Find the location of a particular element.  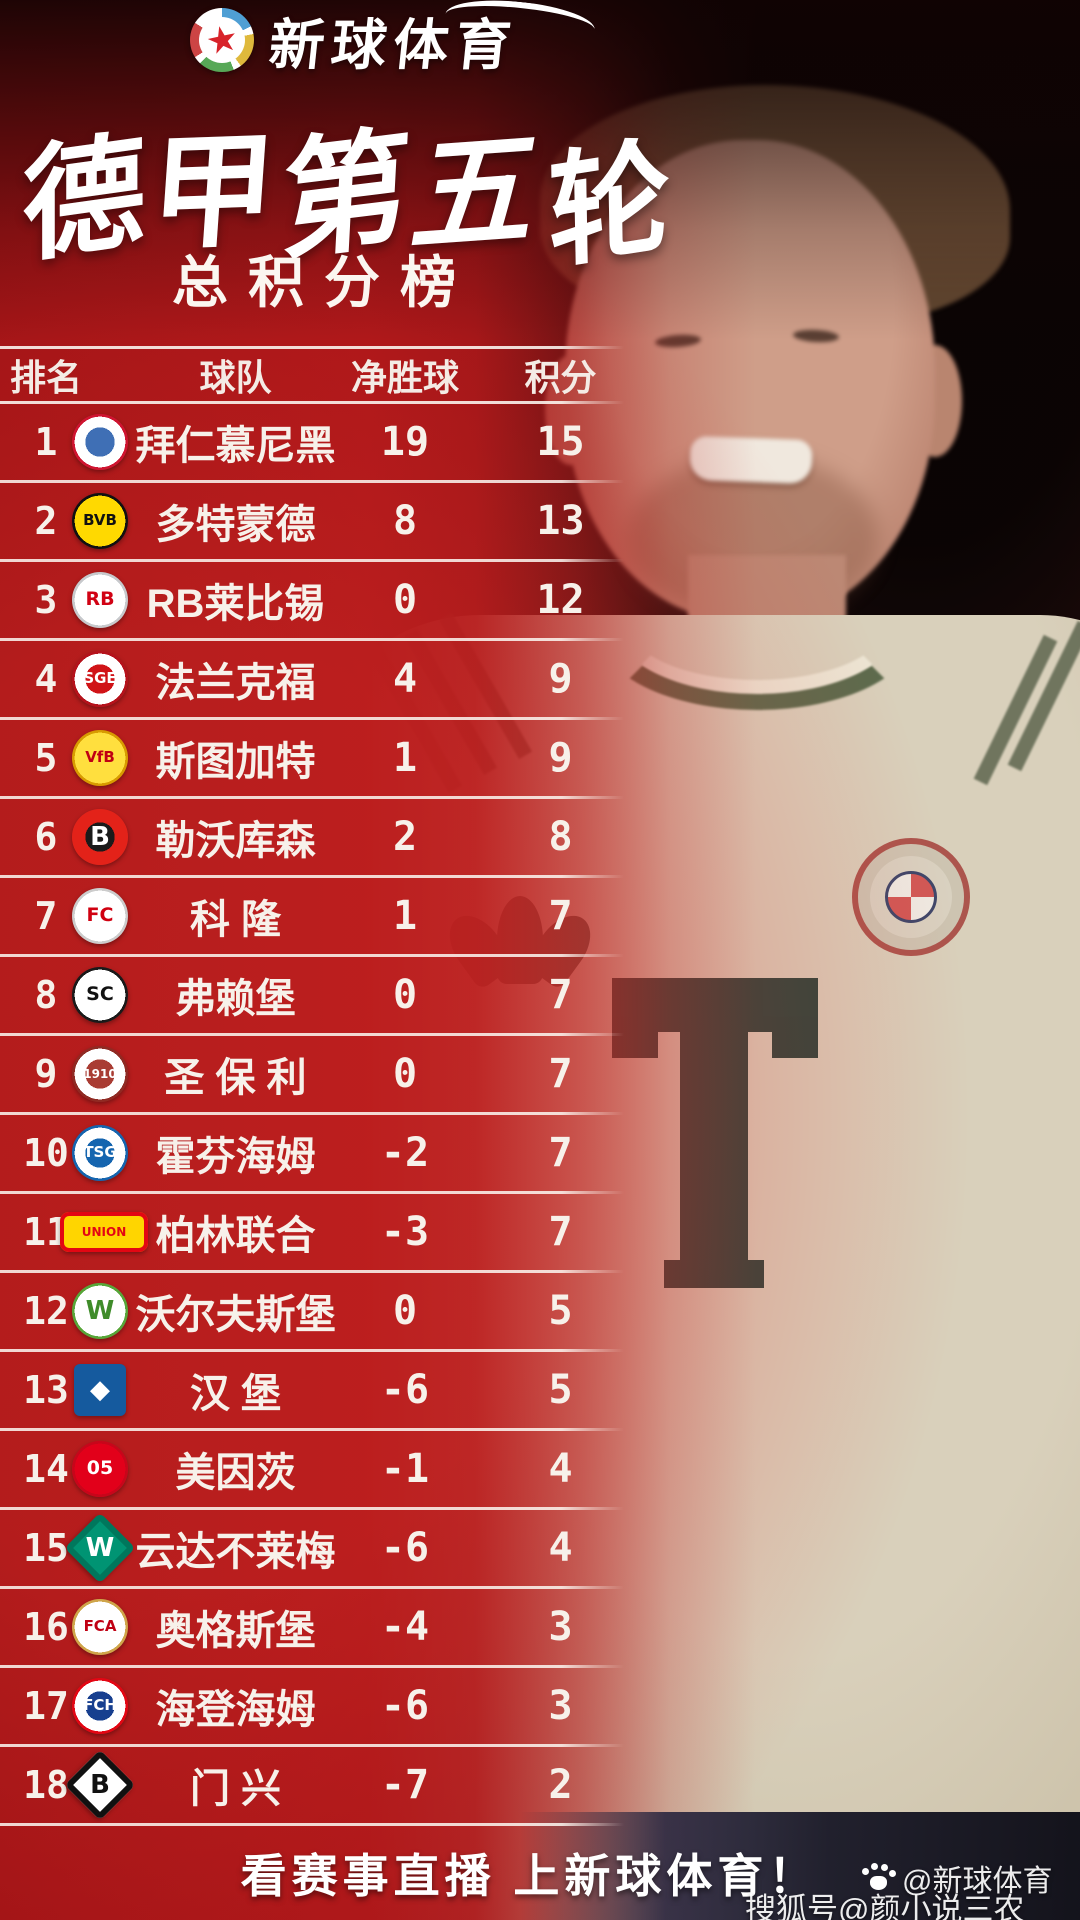

team-logo-icon is located at coordinates (100, 441).